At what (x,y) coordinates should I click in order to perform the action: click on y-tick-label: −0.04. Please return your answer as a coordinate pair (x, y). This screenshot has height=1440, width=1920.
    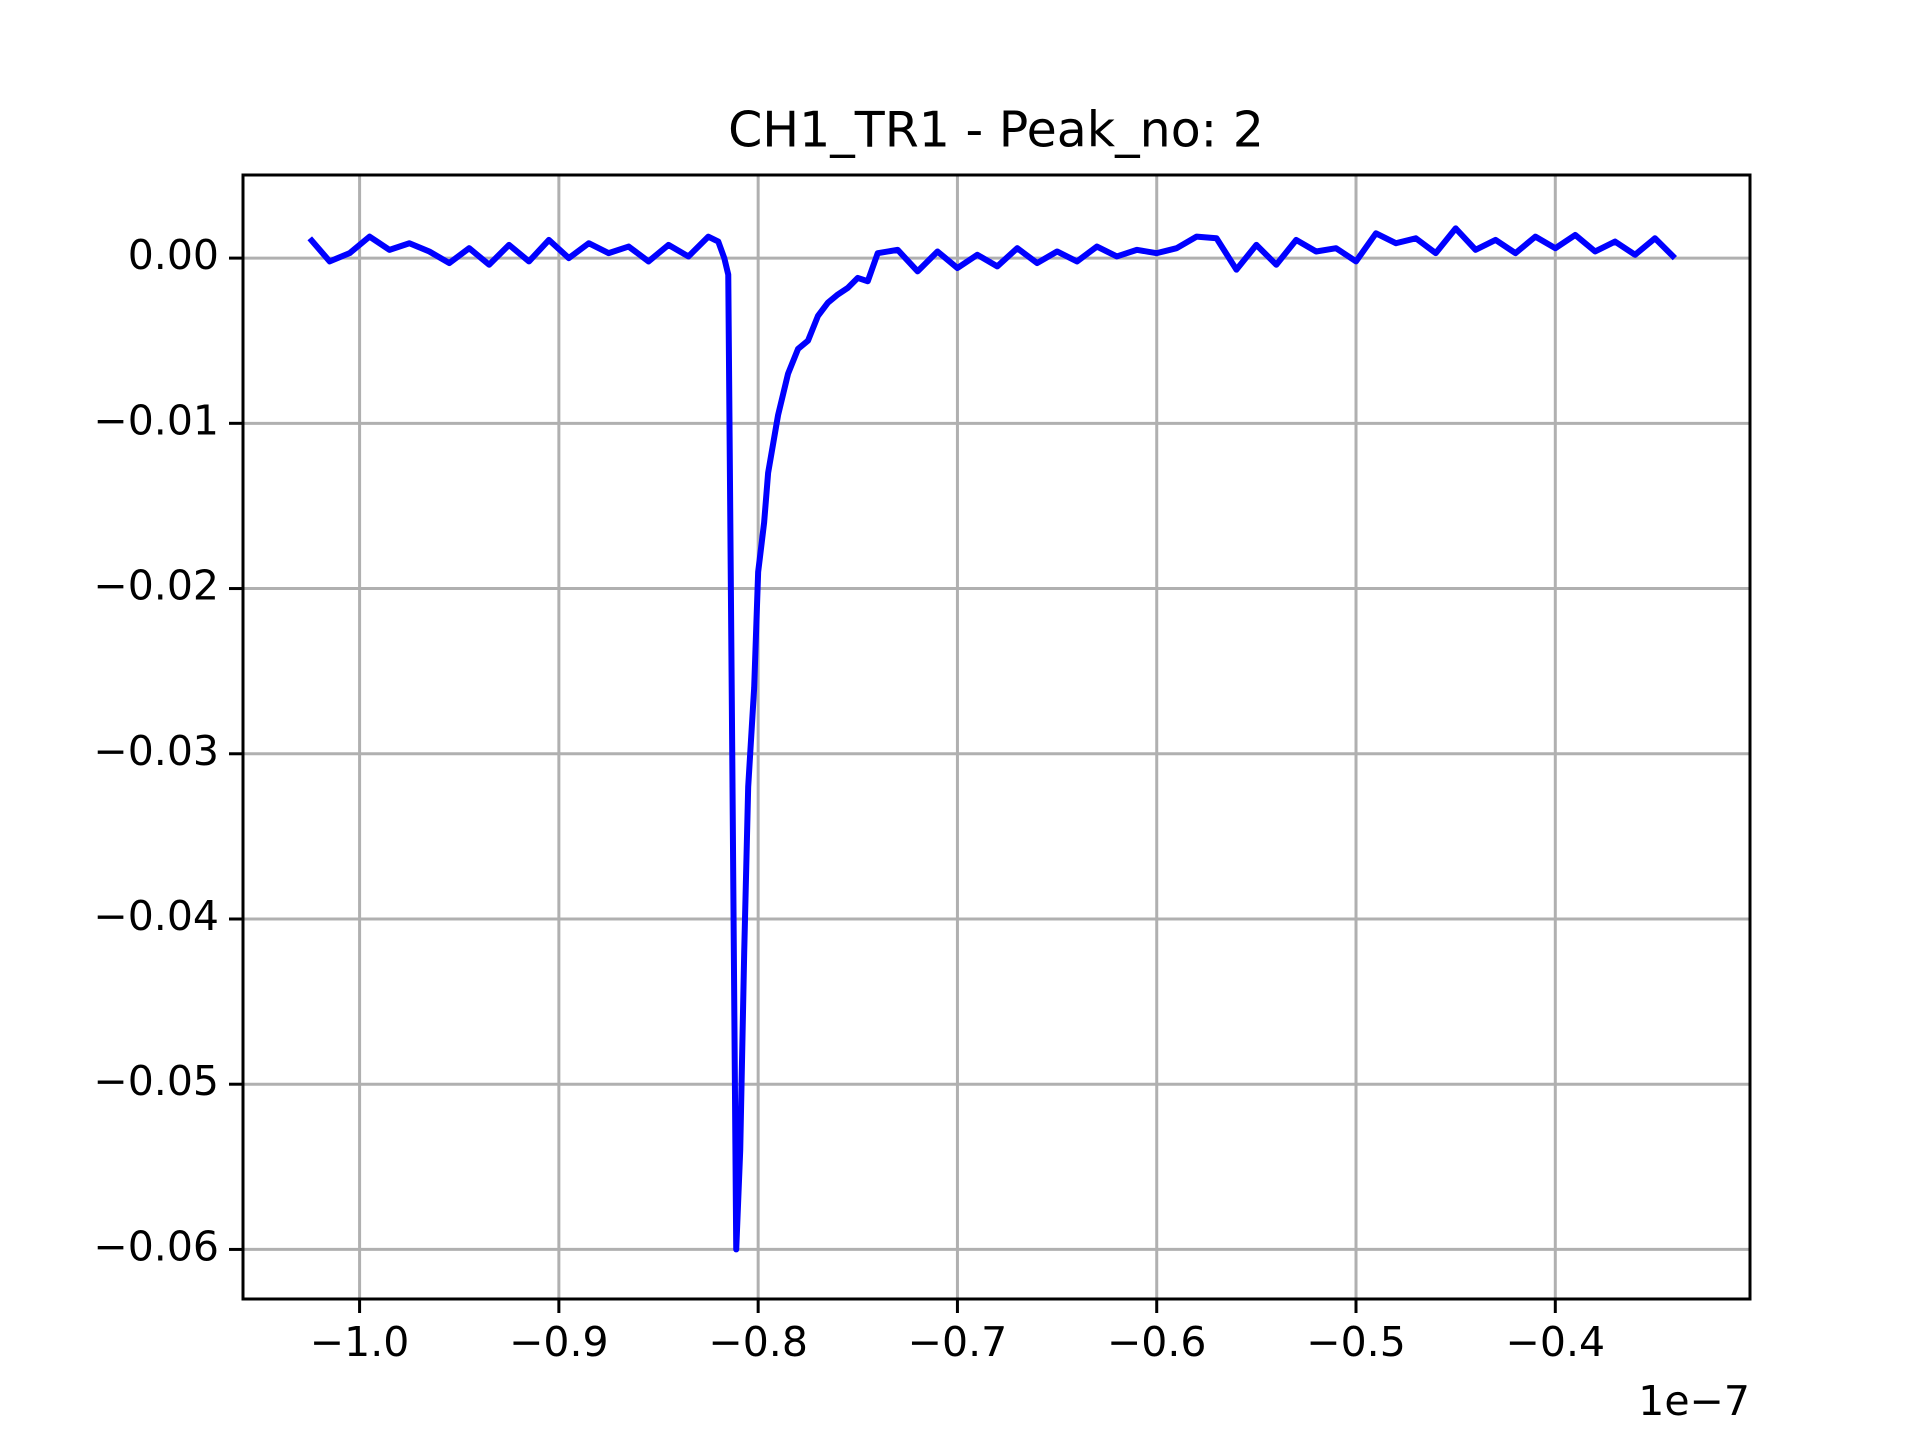
    Looking at the image, I should click on (156, 916).